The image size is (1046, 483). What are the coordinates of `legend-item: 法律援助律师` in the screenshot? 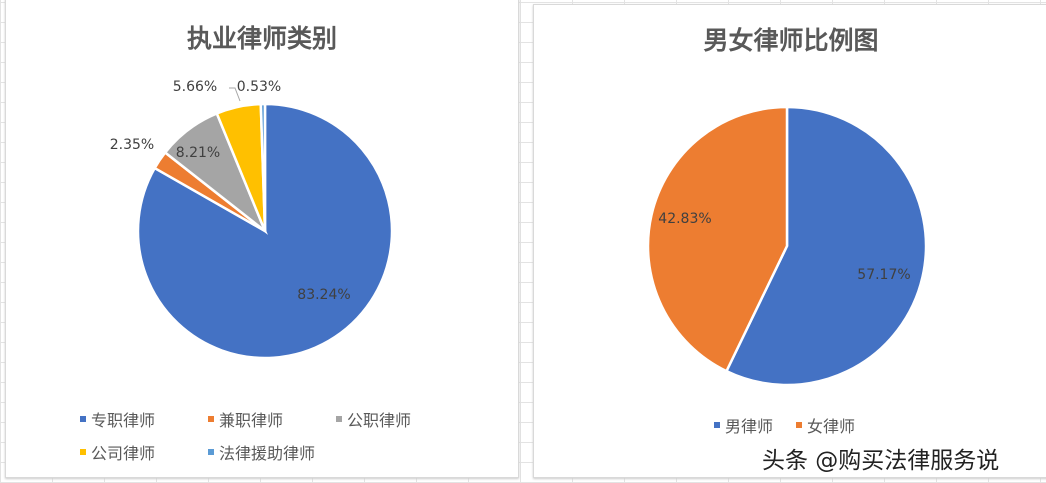 It's located at (261, 452).